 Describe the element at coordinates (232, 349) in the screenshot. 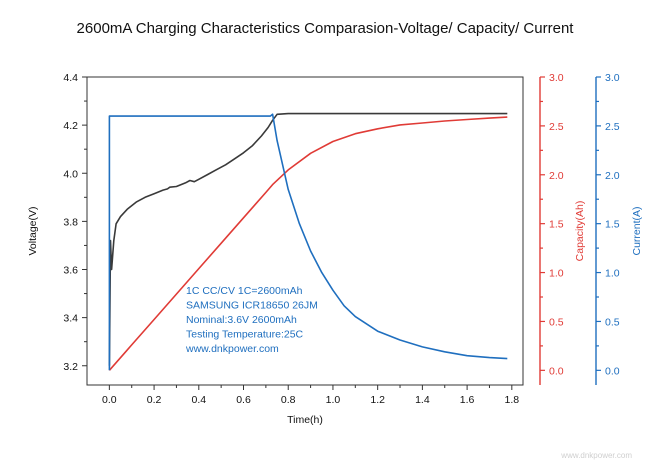

I see `annotation-line: www.dnkpower.com` at that location.